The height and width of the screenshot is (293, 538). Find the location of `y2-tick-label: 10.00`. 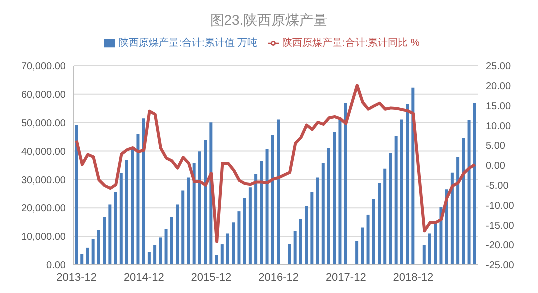

y2-tick-label: 10.00 is located at coordinates (499, 126).